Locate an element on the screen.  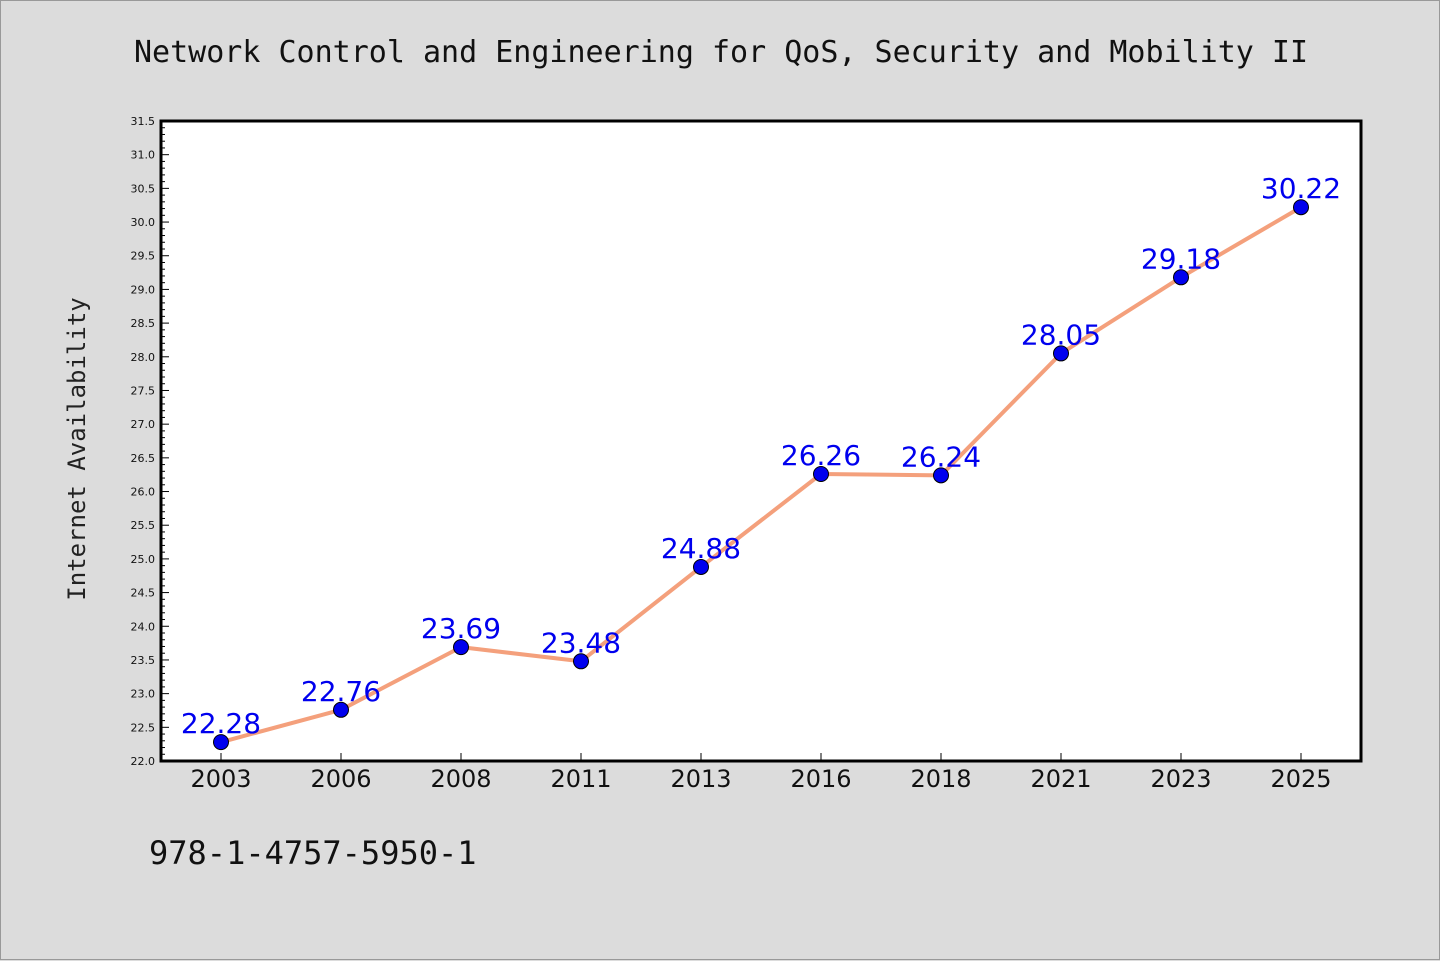
y-tick-label: 25.0 is located at coordinates (143, 559).